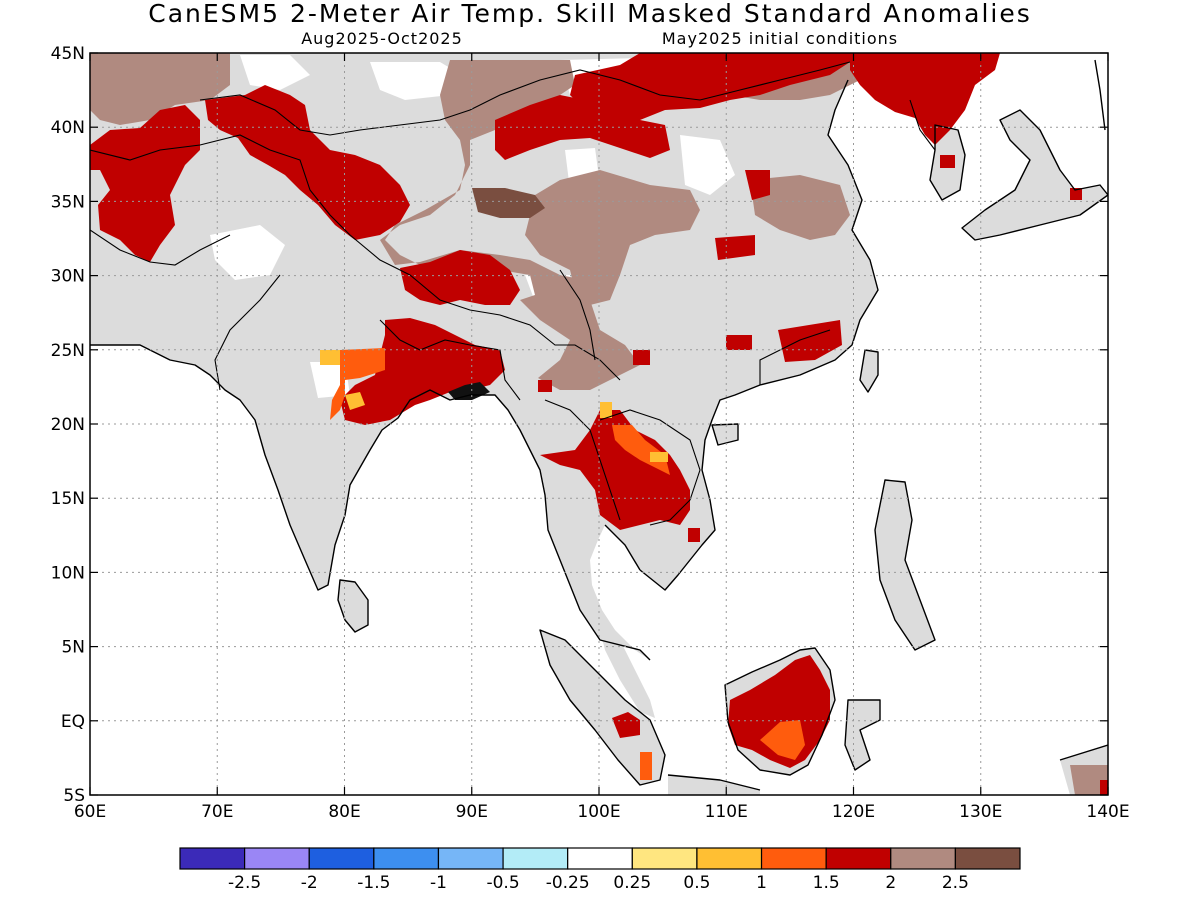 The height and width of the screenshot is (900, 1200). Describe the element at coordinates (160, 89) in the screenshot. I see `central-asia-brown` at that location.